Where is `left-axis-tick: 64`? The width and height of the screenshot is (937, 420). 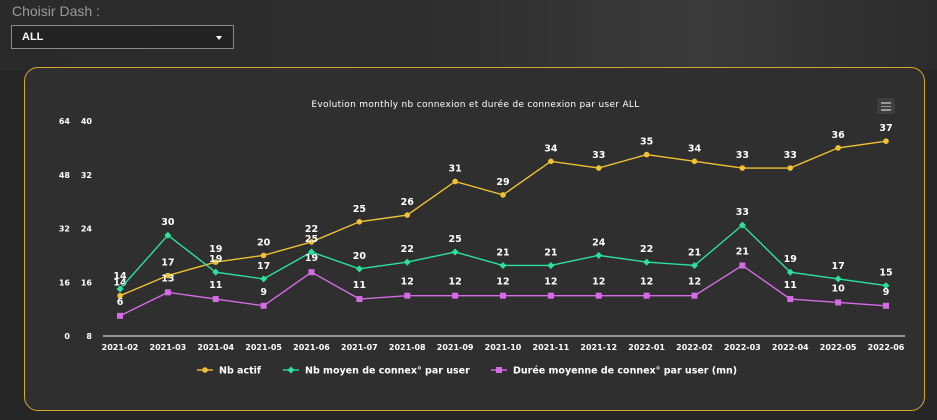
left-axis-tick: 64 is located at coordinates (65, 121).